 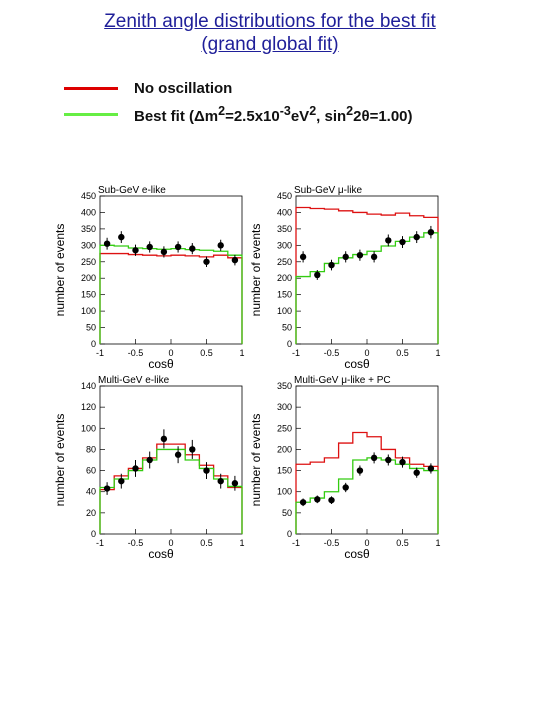 I want to click on legend-label-best-fit: Best fit (Δm2=2.5x10-3eV2, sin22θ=1.00), so click(x=273, y=114).